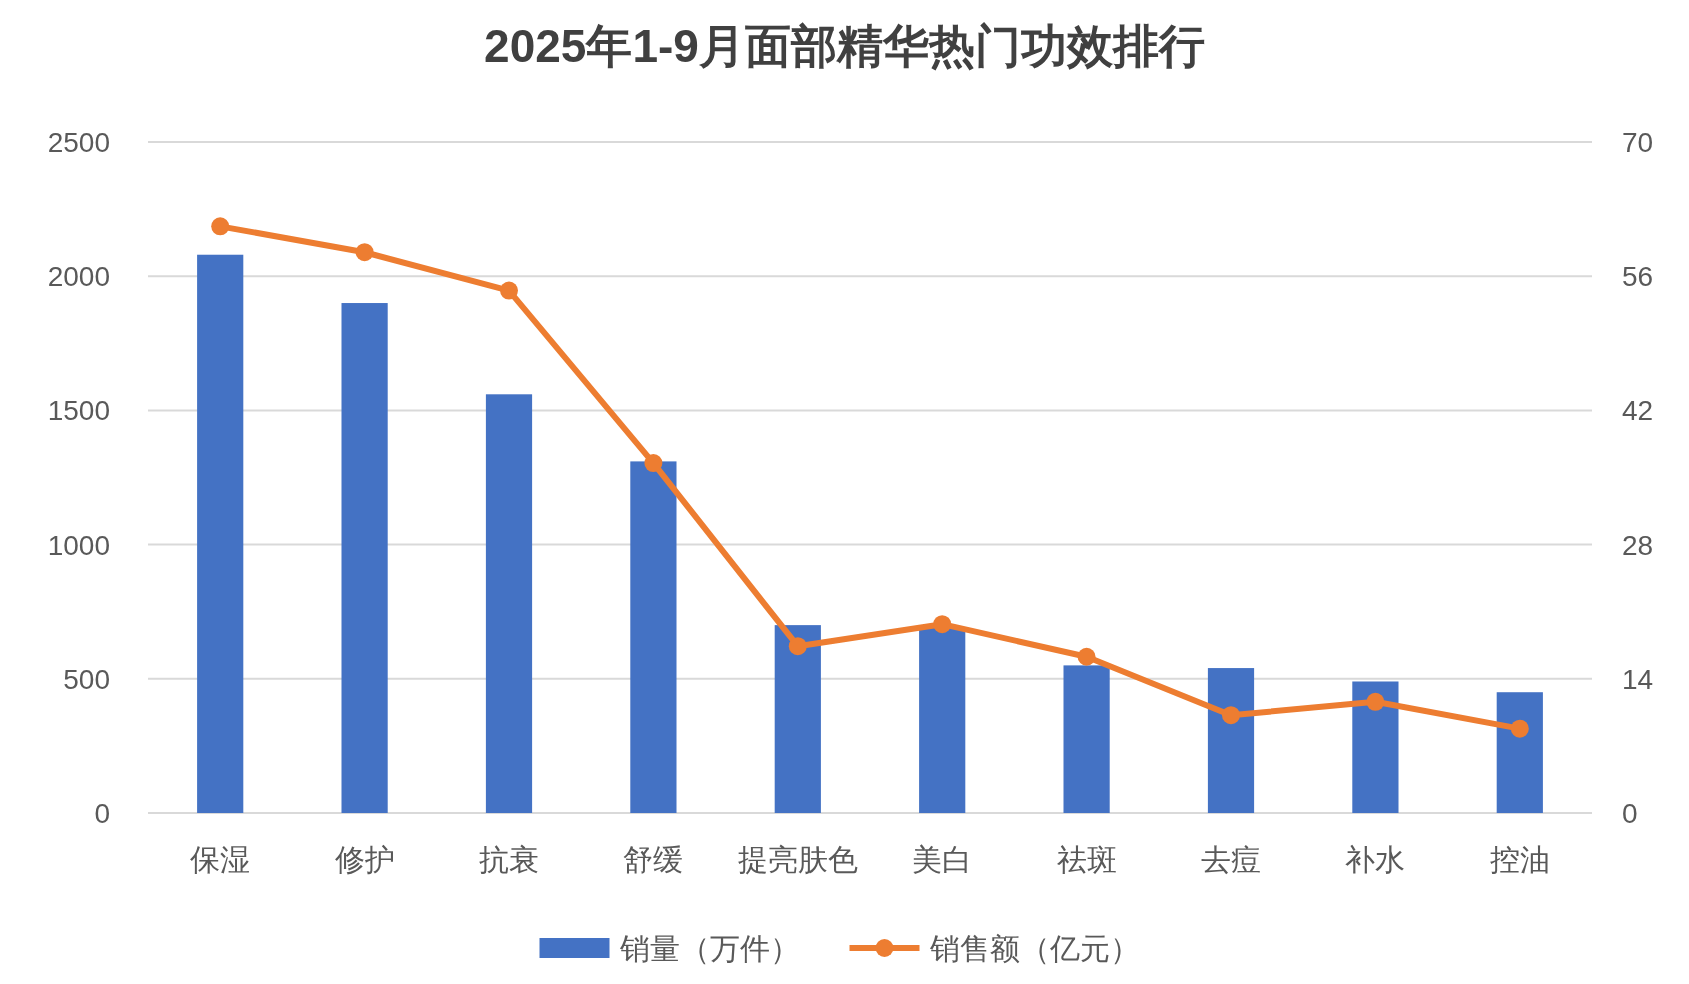  Describe the element at coordinates (709, 948) in the screenshot. I see `legend-label: 销量（万件）` at that location.